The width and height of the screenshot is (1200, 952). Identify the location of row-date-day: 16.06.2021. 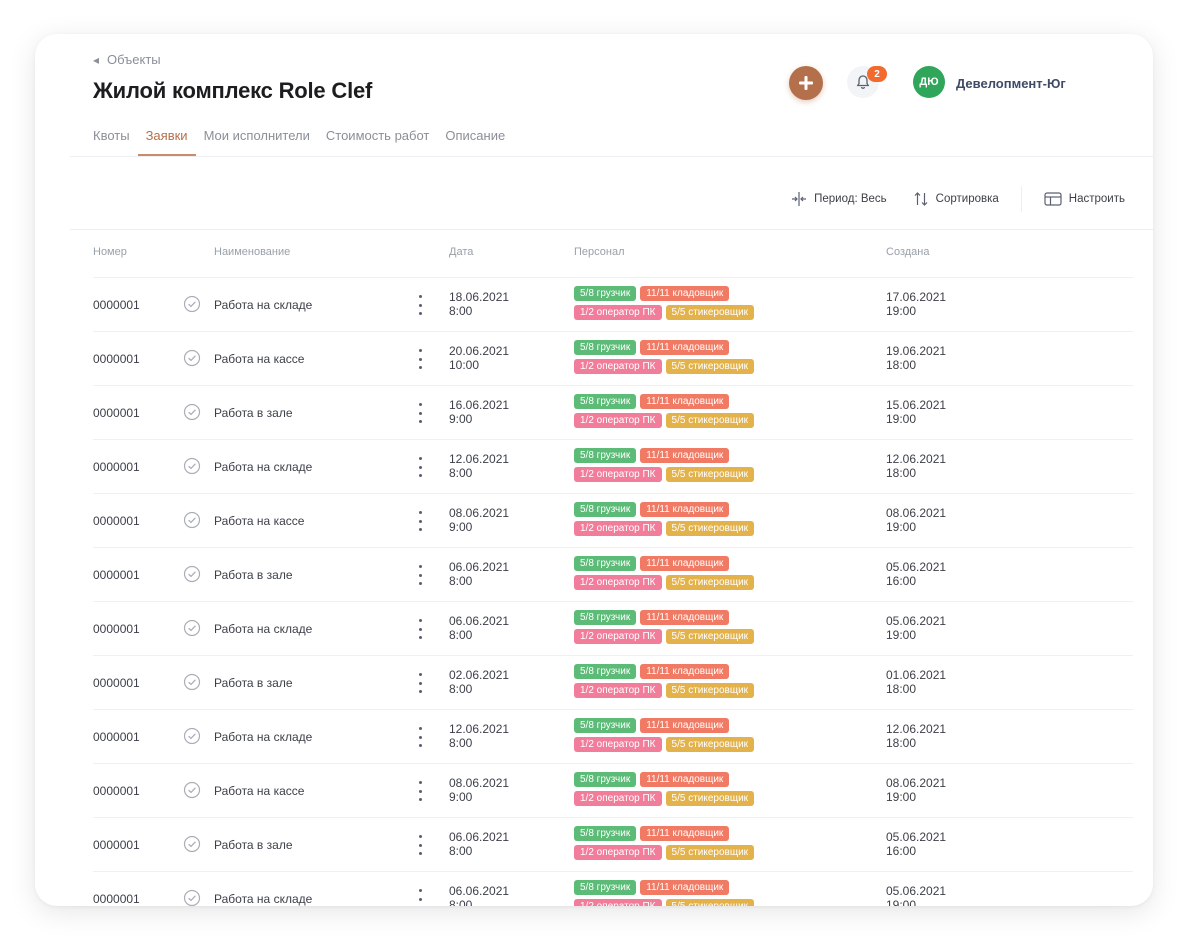
(479, 405).